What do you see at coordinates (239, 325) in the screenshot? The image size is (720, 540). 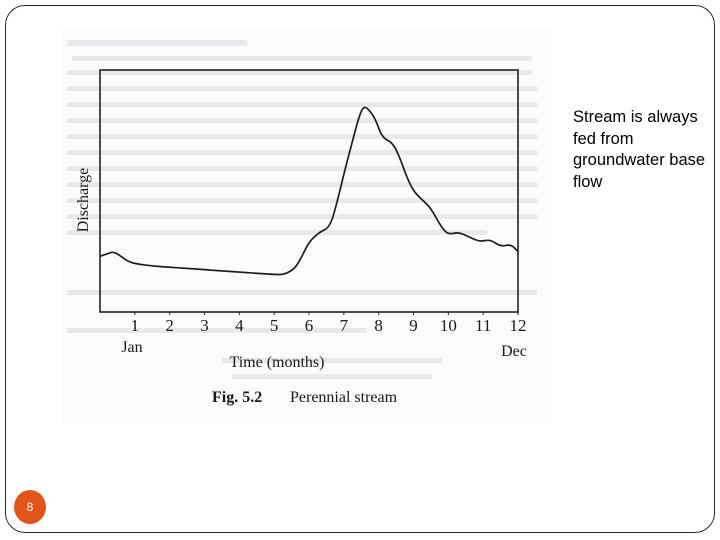 I see `x-tick-label: 4` at bounding box center [239, 325].